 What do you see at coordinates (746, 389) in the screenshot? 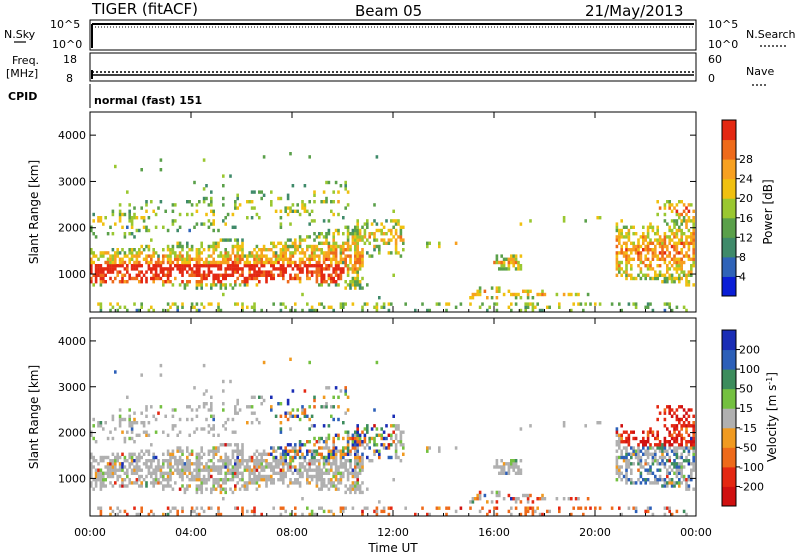
I see `velocity-colorbar-tick-label: 50` at bounding box center [746, 389].